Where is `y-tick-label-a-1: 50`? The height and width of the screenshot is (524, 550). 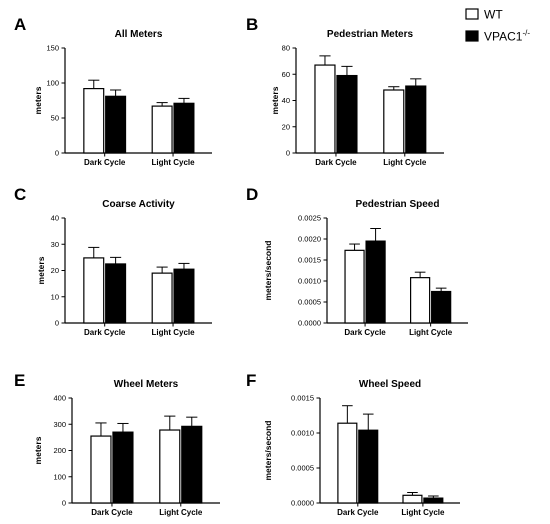 y-tick-label-a-1: 50 is located at coordinates (55, 118).